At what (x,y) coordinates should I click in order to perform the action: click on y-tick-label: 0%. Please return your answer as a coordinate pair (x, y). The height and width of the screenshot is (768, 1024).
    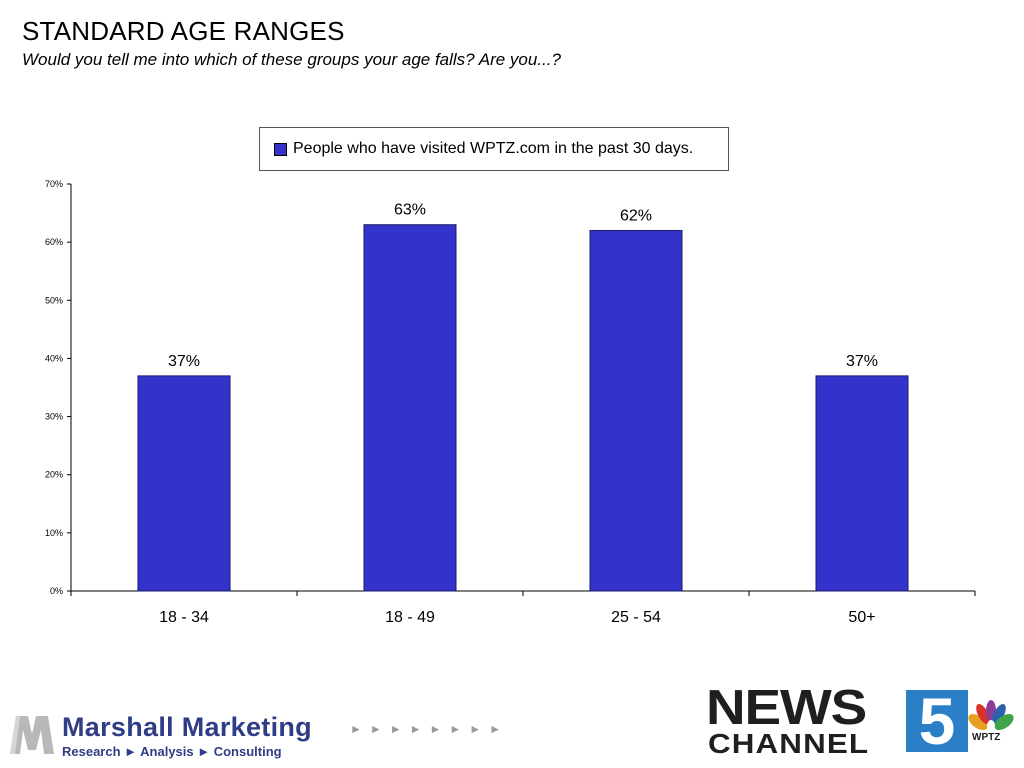
    Looking at the image, I should click on (56, 591).